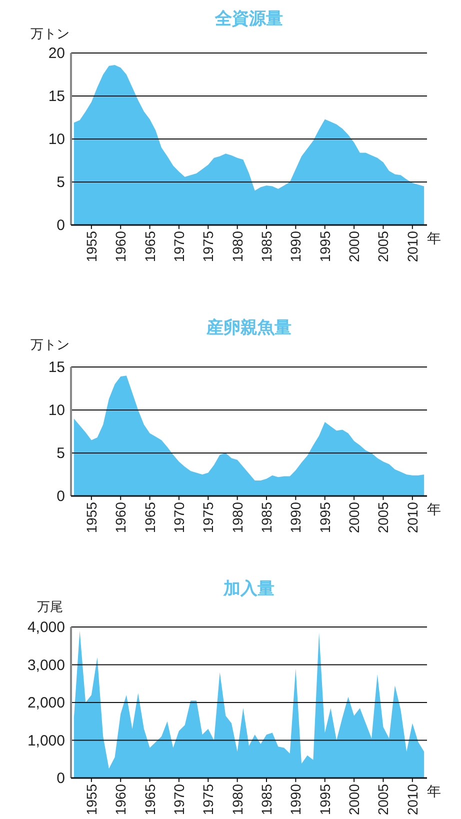  I want to click on y-axis-title: 万尾, so click(50, 606).